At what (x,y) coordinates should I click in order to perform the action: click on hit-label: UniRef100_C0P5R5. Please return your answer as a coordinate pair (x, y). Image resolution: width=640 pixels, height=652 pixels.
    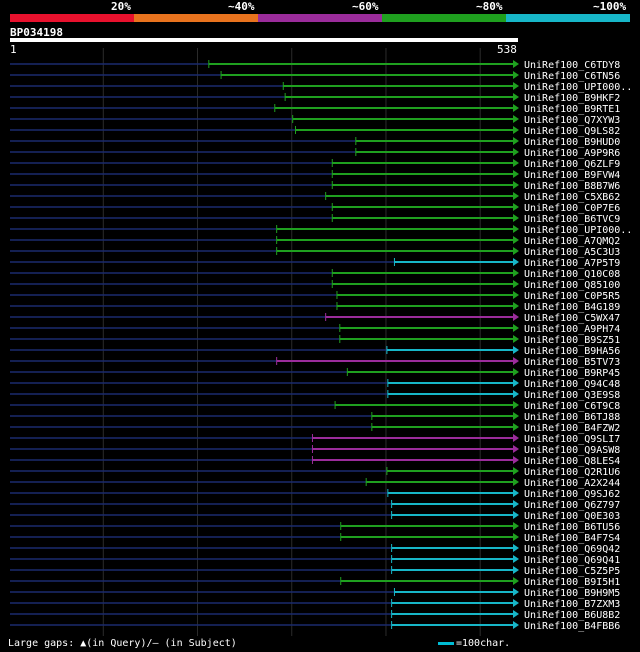
    Looking at the image, I should click on (572, 296).